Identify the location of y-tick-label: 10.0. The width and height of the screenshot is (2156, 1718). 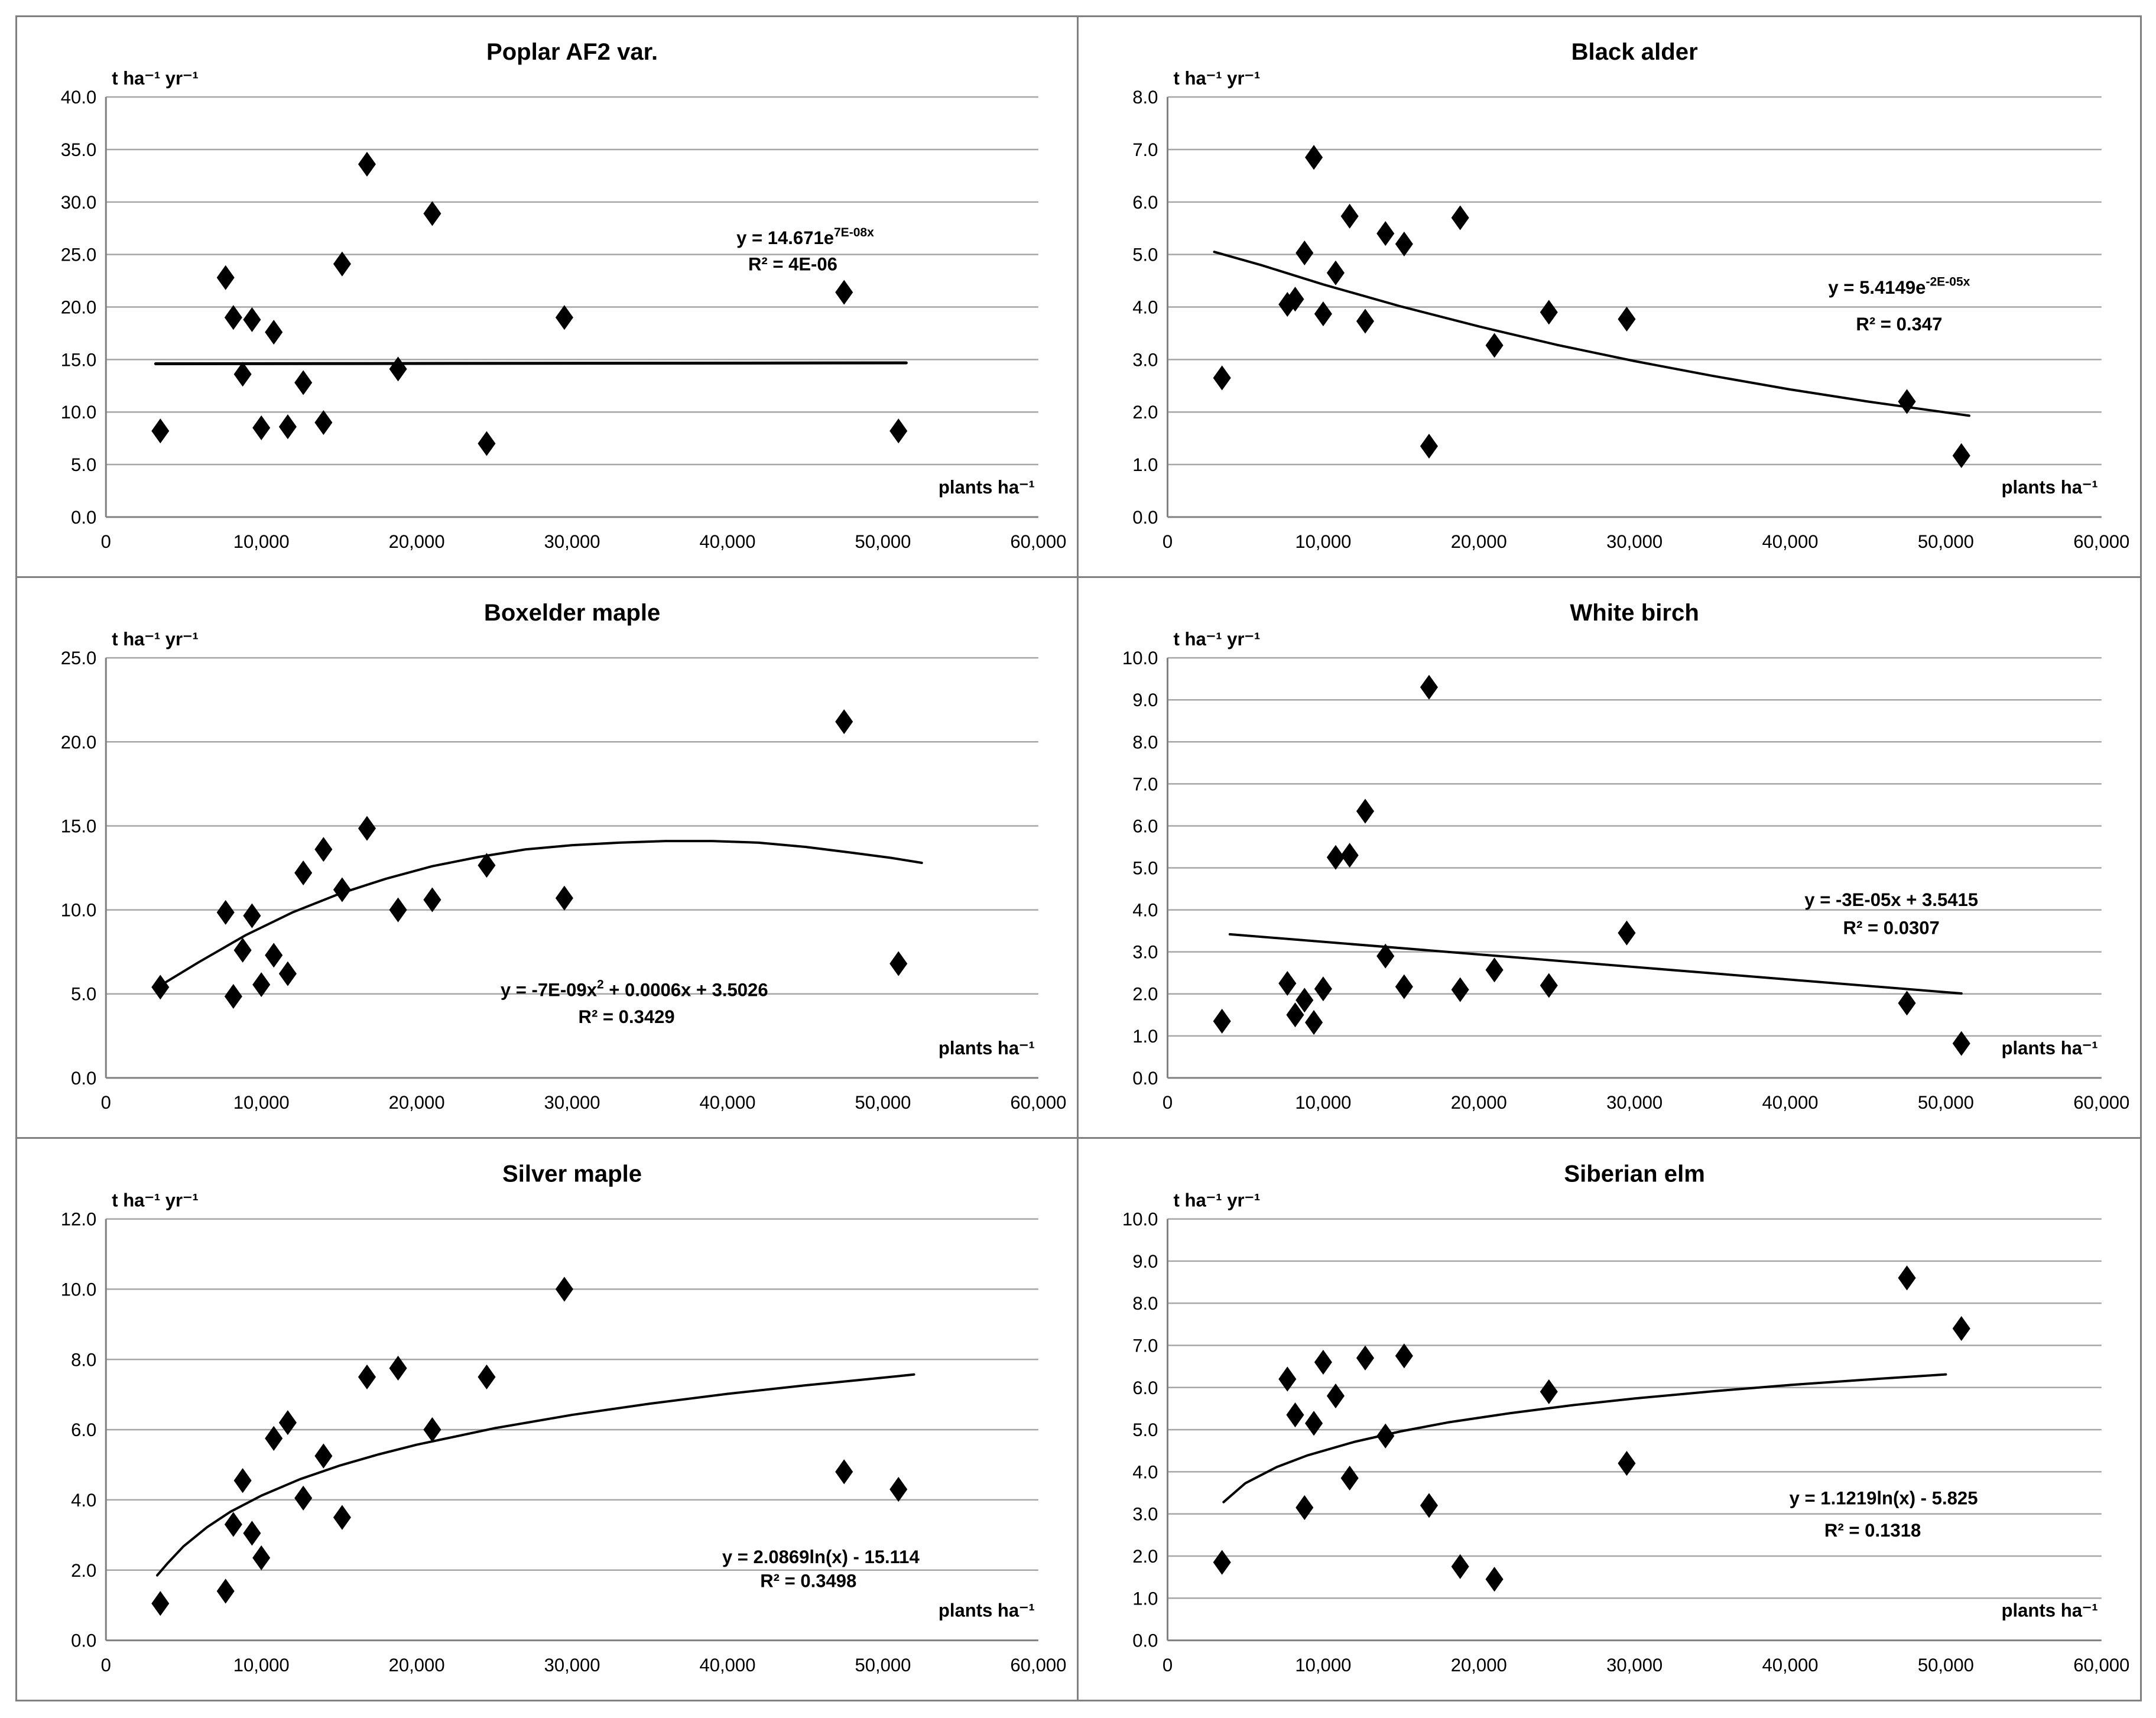
(78, 412).